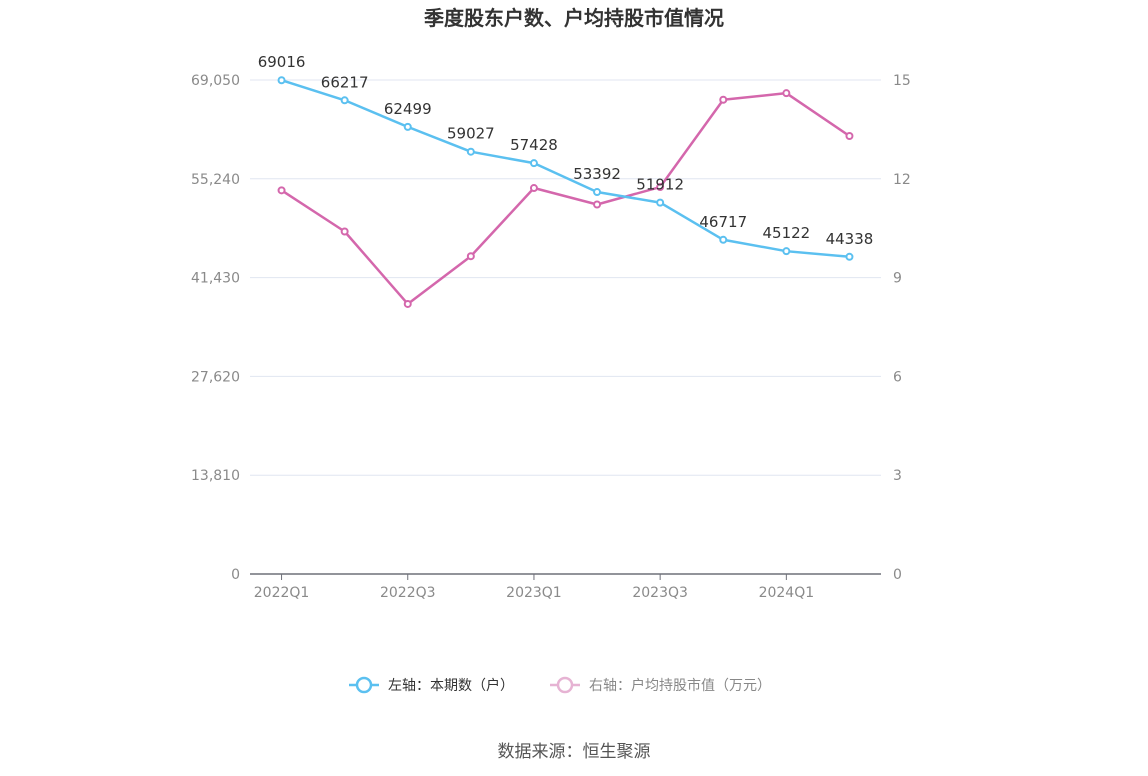 Image resolution: width=1148 pixels, height=776 pixels. What do you see at coordinates (471, 134) in the screenshot?
I see `data-label: 59027` at bounding box center [471, 134].